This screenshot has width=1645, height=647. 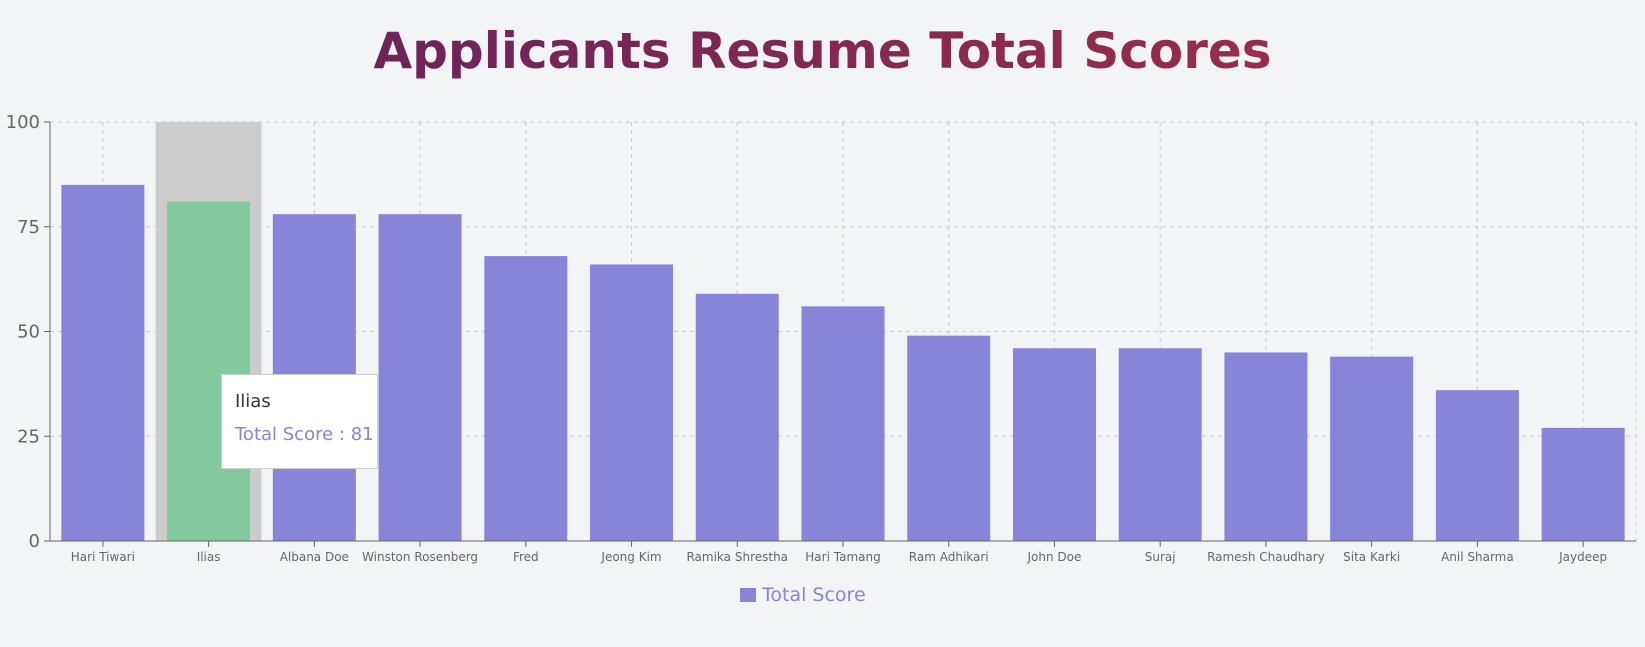 What do you see at coordinates (314, 557) in the screenshot?
I see `x-tick-label: Albana Doe` at bounding box center [314, 557].